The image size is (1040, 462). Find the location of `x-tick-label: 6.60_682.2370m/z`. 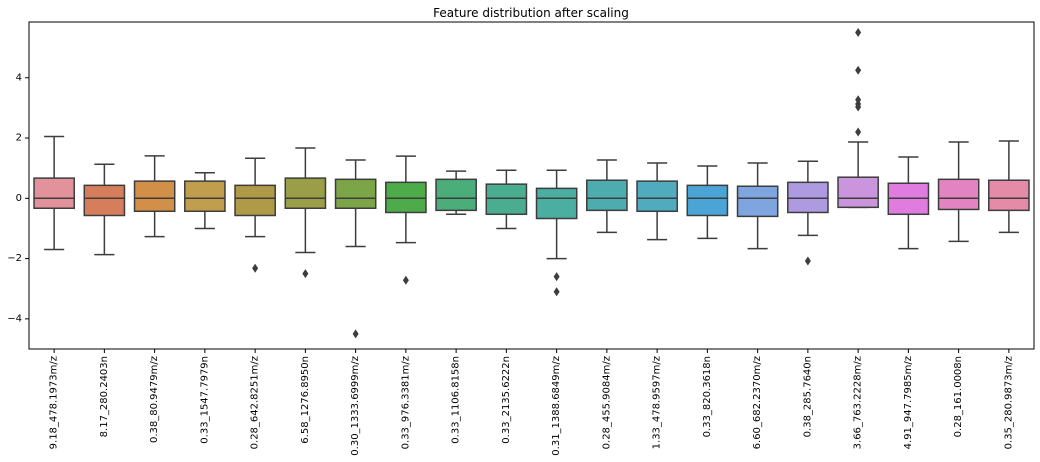

x-tick-label: 6.60_682.2370m/z is located at coordinates (757, 402).